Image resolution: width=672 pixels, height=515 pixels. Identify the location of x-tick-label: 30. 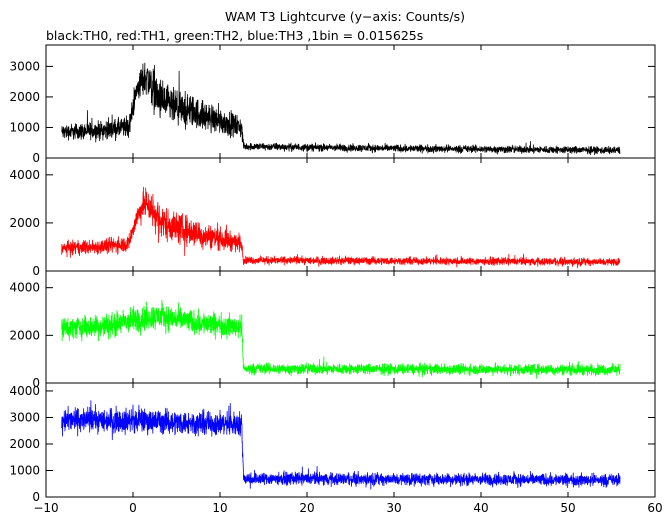
(393, 508).